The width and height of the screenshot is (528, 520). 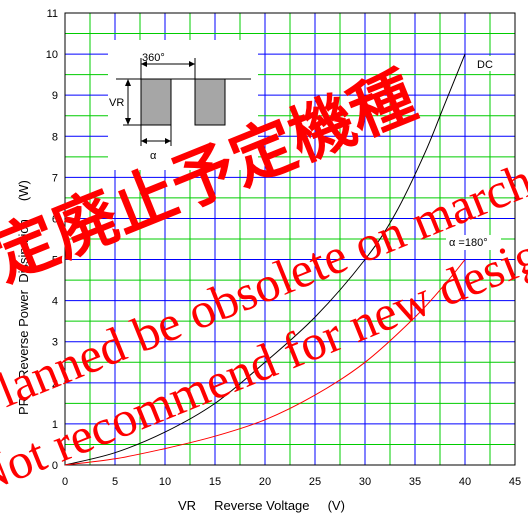 I want to click on y-tick-label: 1, so click(x=55, y=425).